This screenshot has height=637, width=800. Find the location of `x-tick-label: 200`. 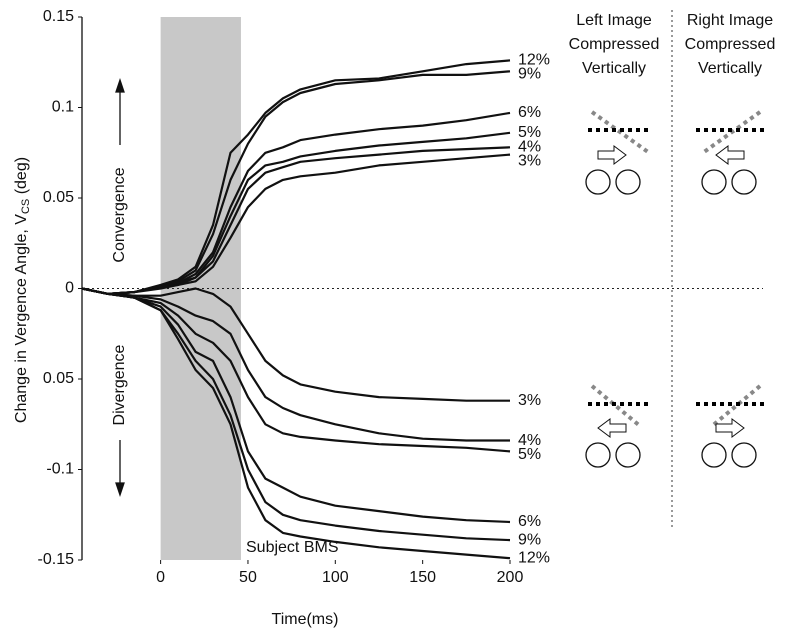

x-tick-label: 200 is located at coordinates (510, 577).